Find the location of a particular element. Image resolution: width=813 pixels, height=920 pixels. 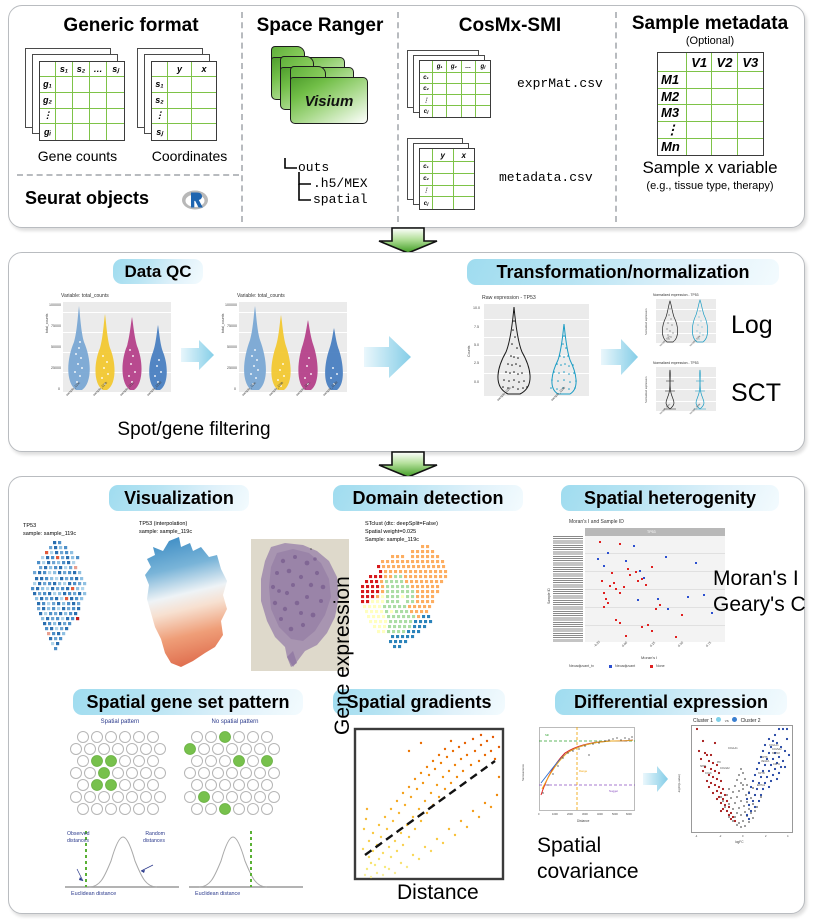

volcano-x-tick-1: -2 is located at coordinates (720, 836).